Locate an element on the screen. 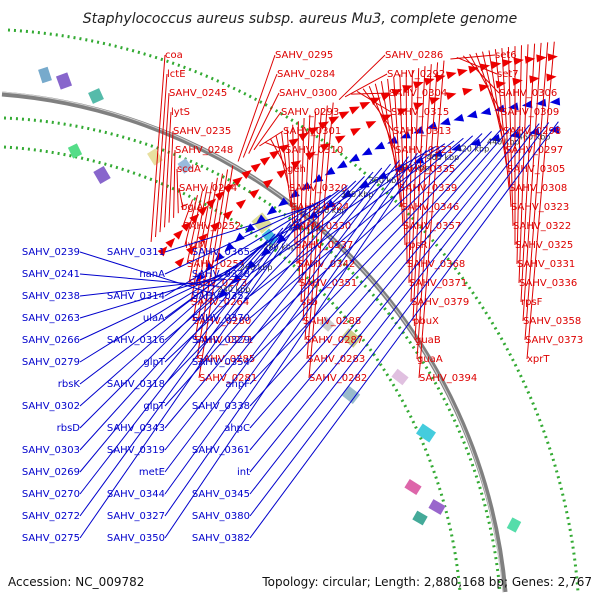 This screenshot has height=600, width=600. gene-label: ssb is located at coordinates (309, 302).